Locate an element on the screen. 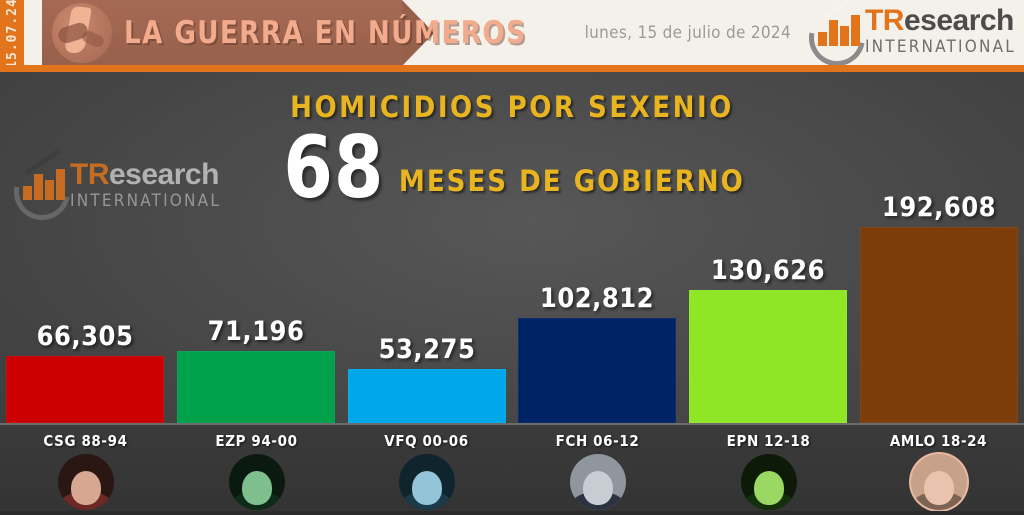  logo-tr-text: TR is located at coordinates (884, 20).